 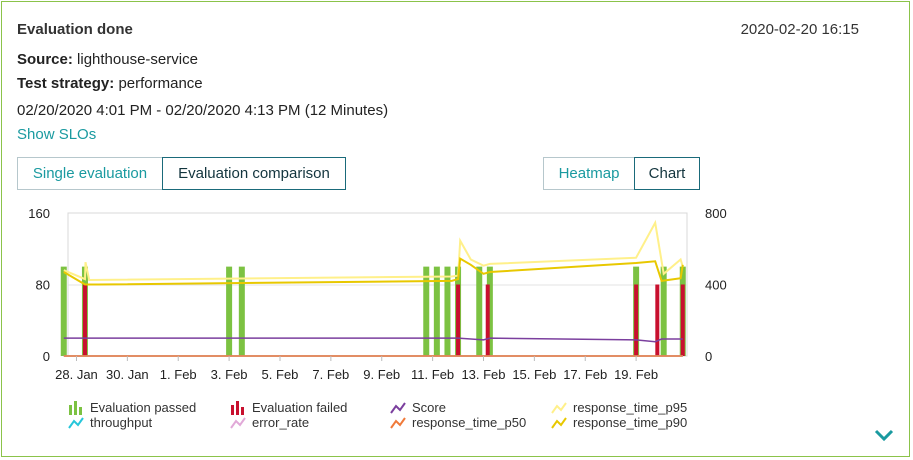 What do you see at coordinates (76, 374) in the screenshot?
I see `x-tick-label: 28. Jan` at bounding box center [76, 374].